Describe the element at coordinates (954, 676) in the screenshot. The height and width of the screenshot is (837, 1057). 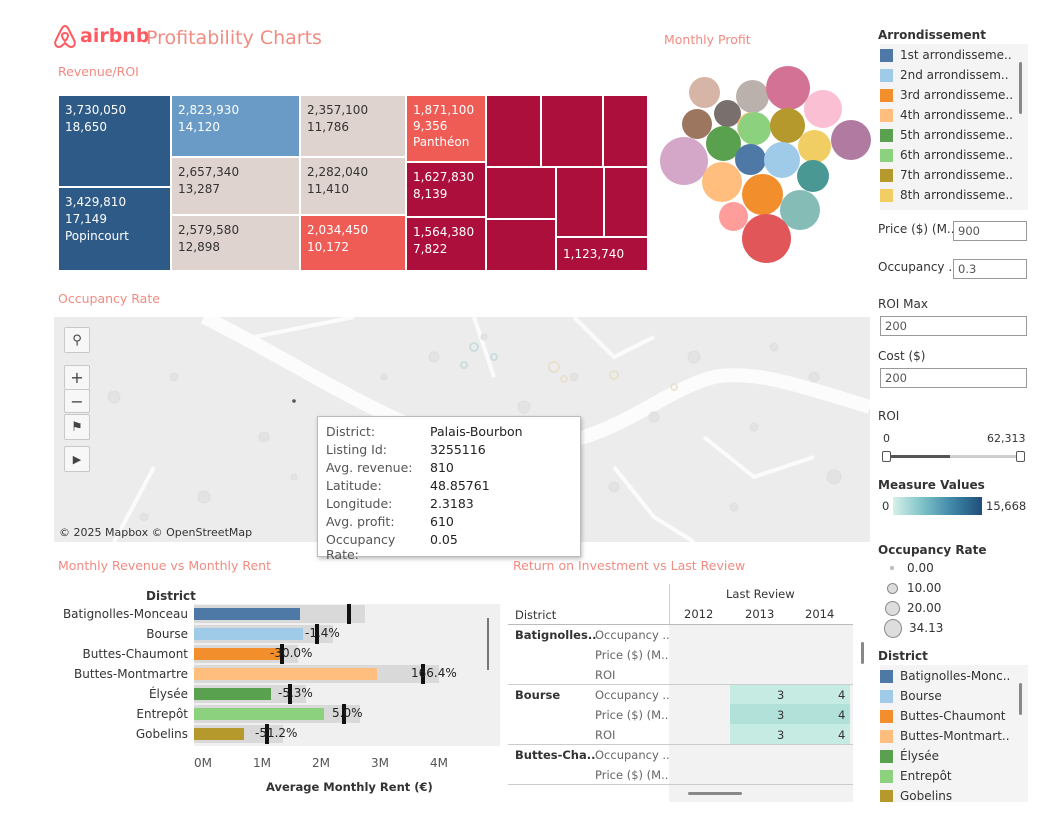
I see `legend-item: Batignolles-Monc..` at that location.